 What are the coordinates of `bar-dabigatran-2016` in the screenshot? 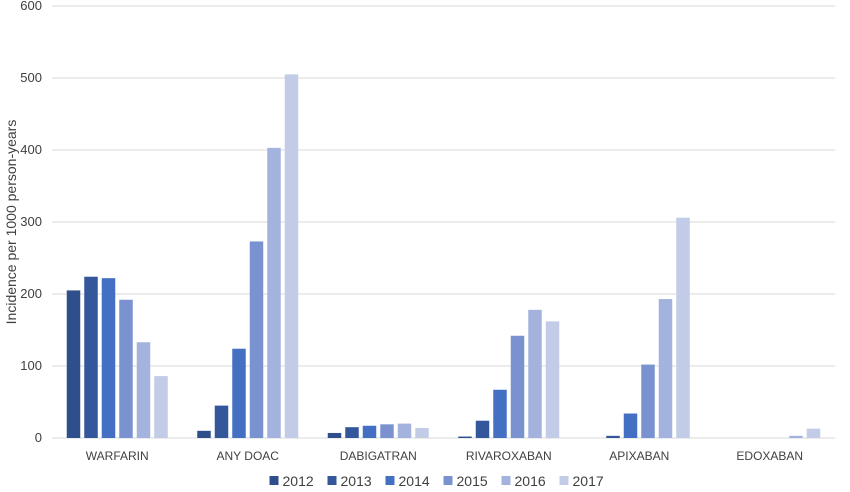 It's located at (404, 430).